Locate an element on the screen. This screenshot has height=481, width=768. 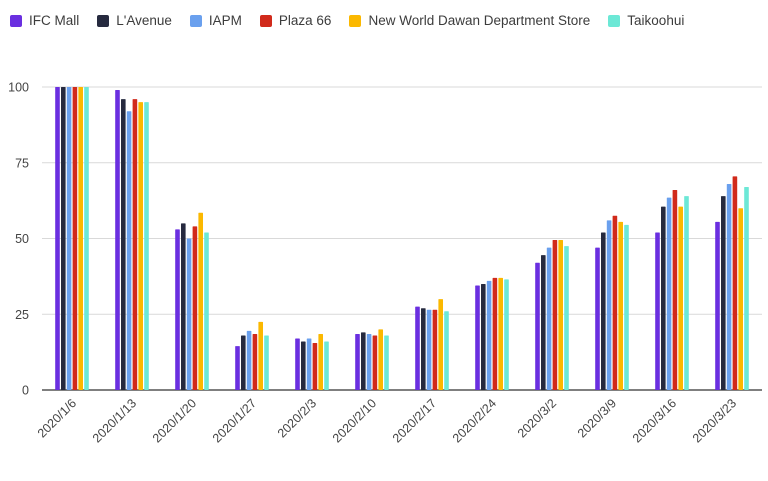
legend-item-ifc-mall: IFC Mall is located at coordinates (44, 20).